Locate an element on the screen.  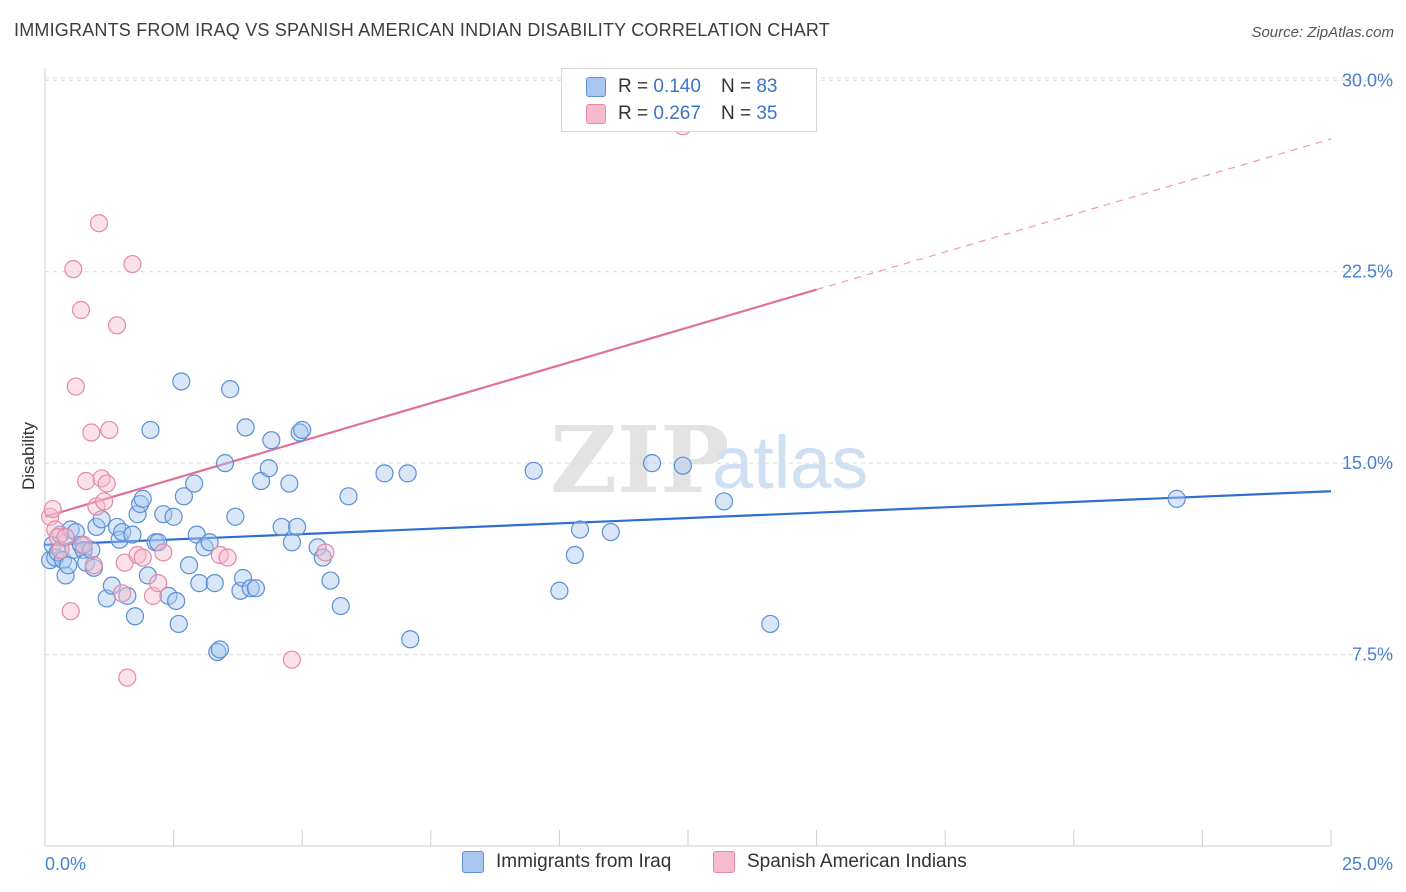
y-tick-label: 7.5% is located at coordinates (1372, 655).